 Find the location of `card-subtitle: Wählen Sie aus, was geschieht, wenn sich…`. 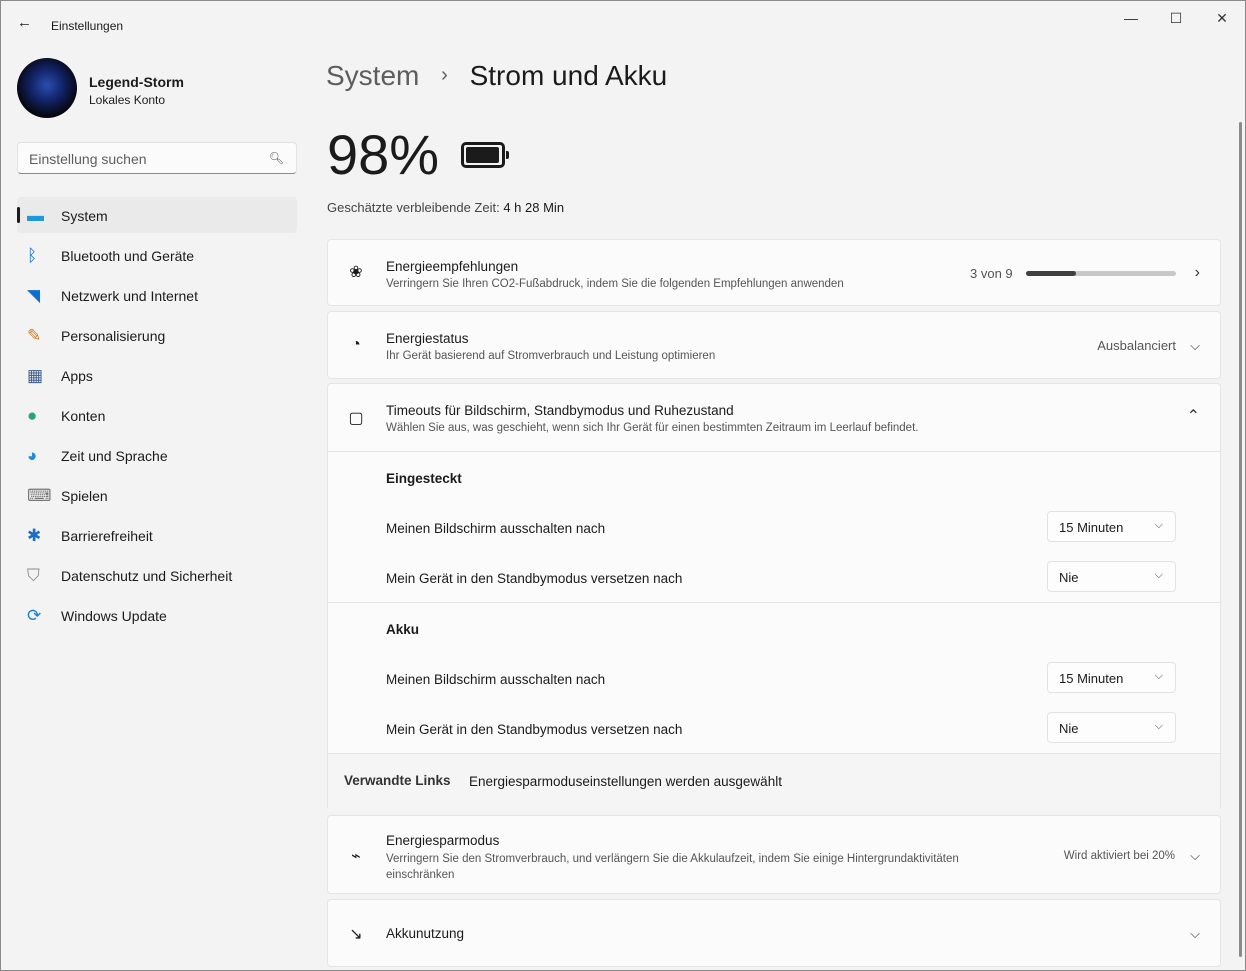

card-subtitle: Wählen Sie aus, was geschieht, wenn sich… is located at coordinates (652, 428).